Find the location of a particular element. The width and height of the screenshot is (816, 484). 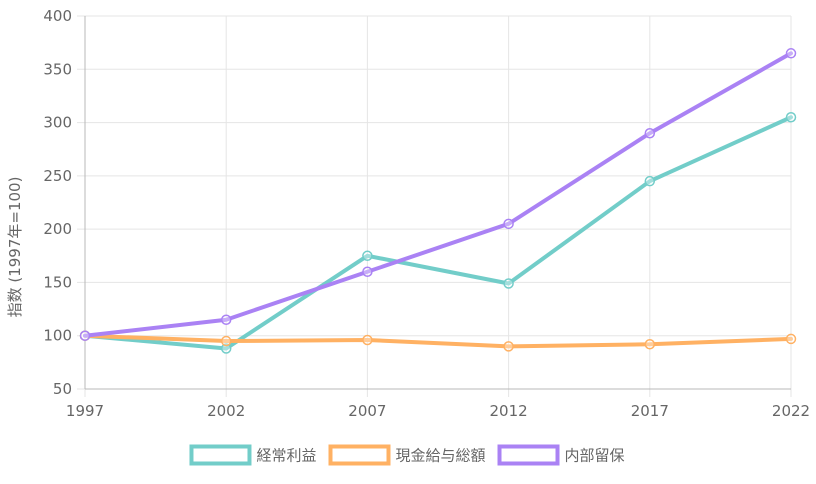

x-tick-label: 2002 is located at coordinates (226, 411).